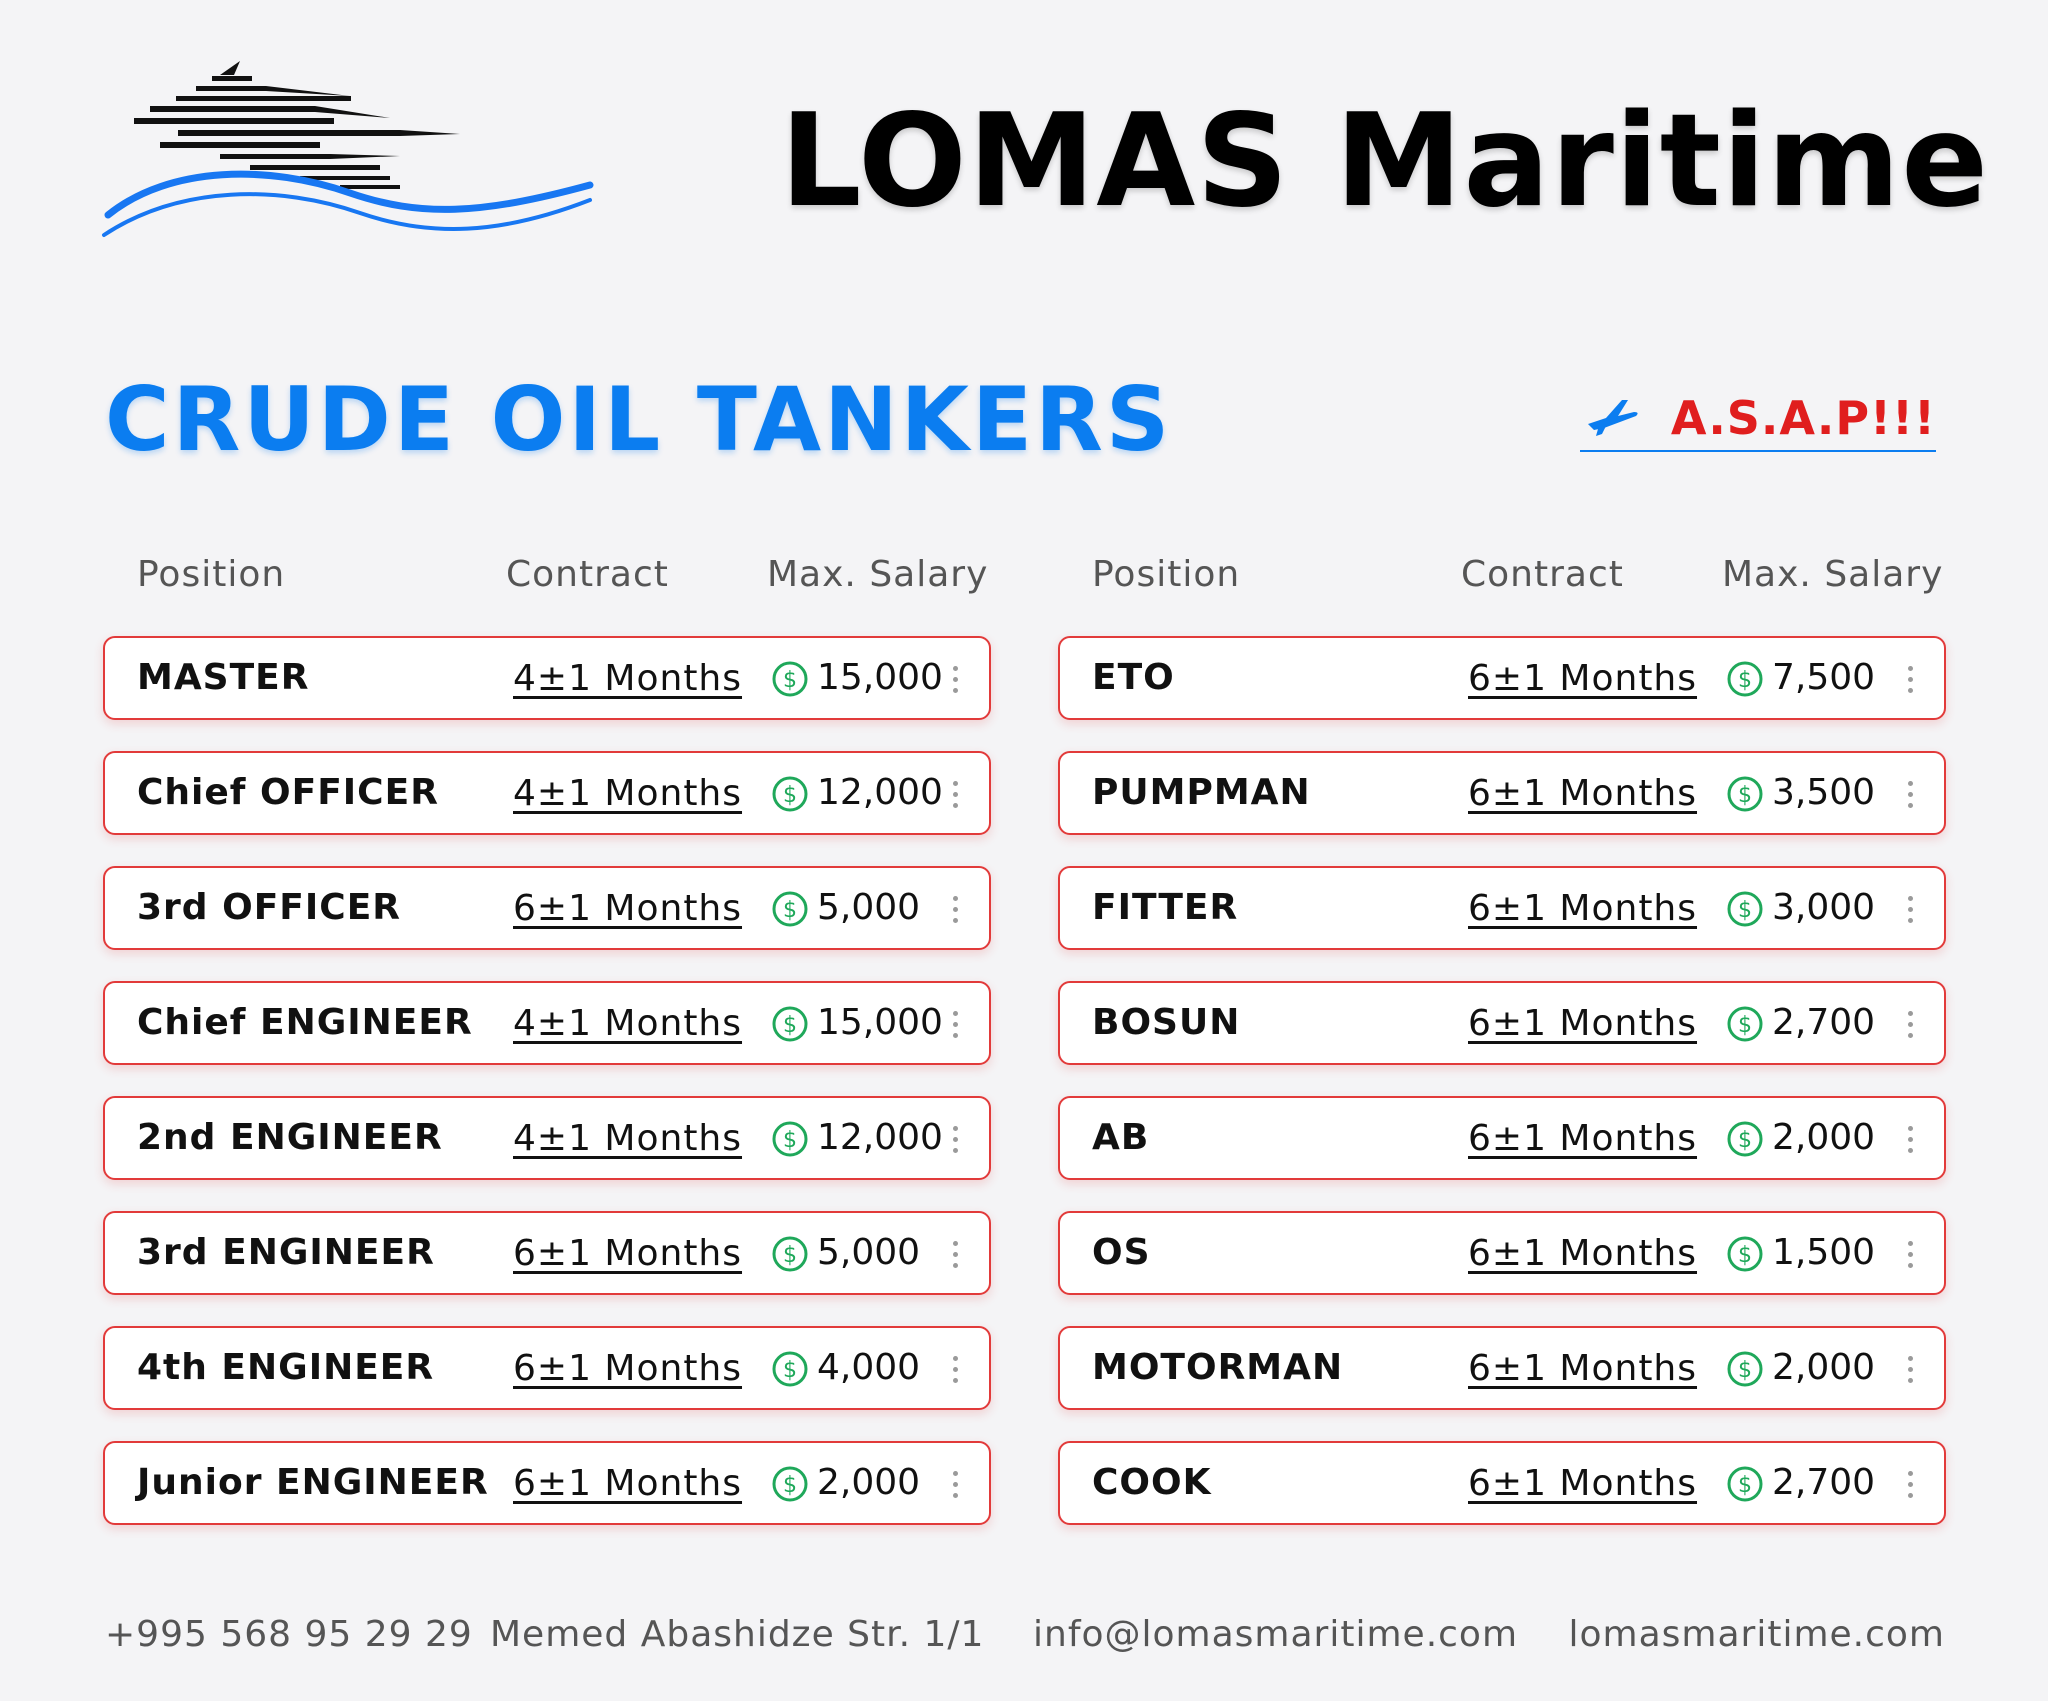  I want to click on job-row: Chief ENGINEER 4±1 Months $15,000, so click(547, 1023).